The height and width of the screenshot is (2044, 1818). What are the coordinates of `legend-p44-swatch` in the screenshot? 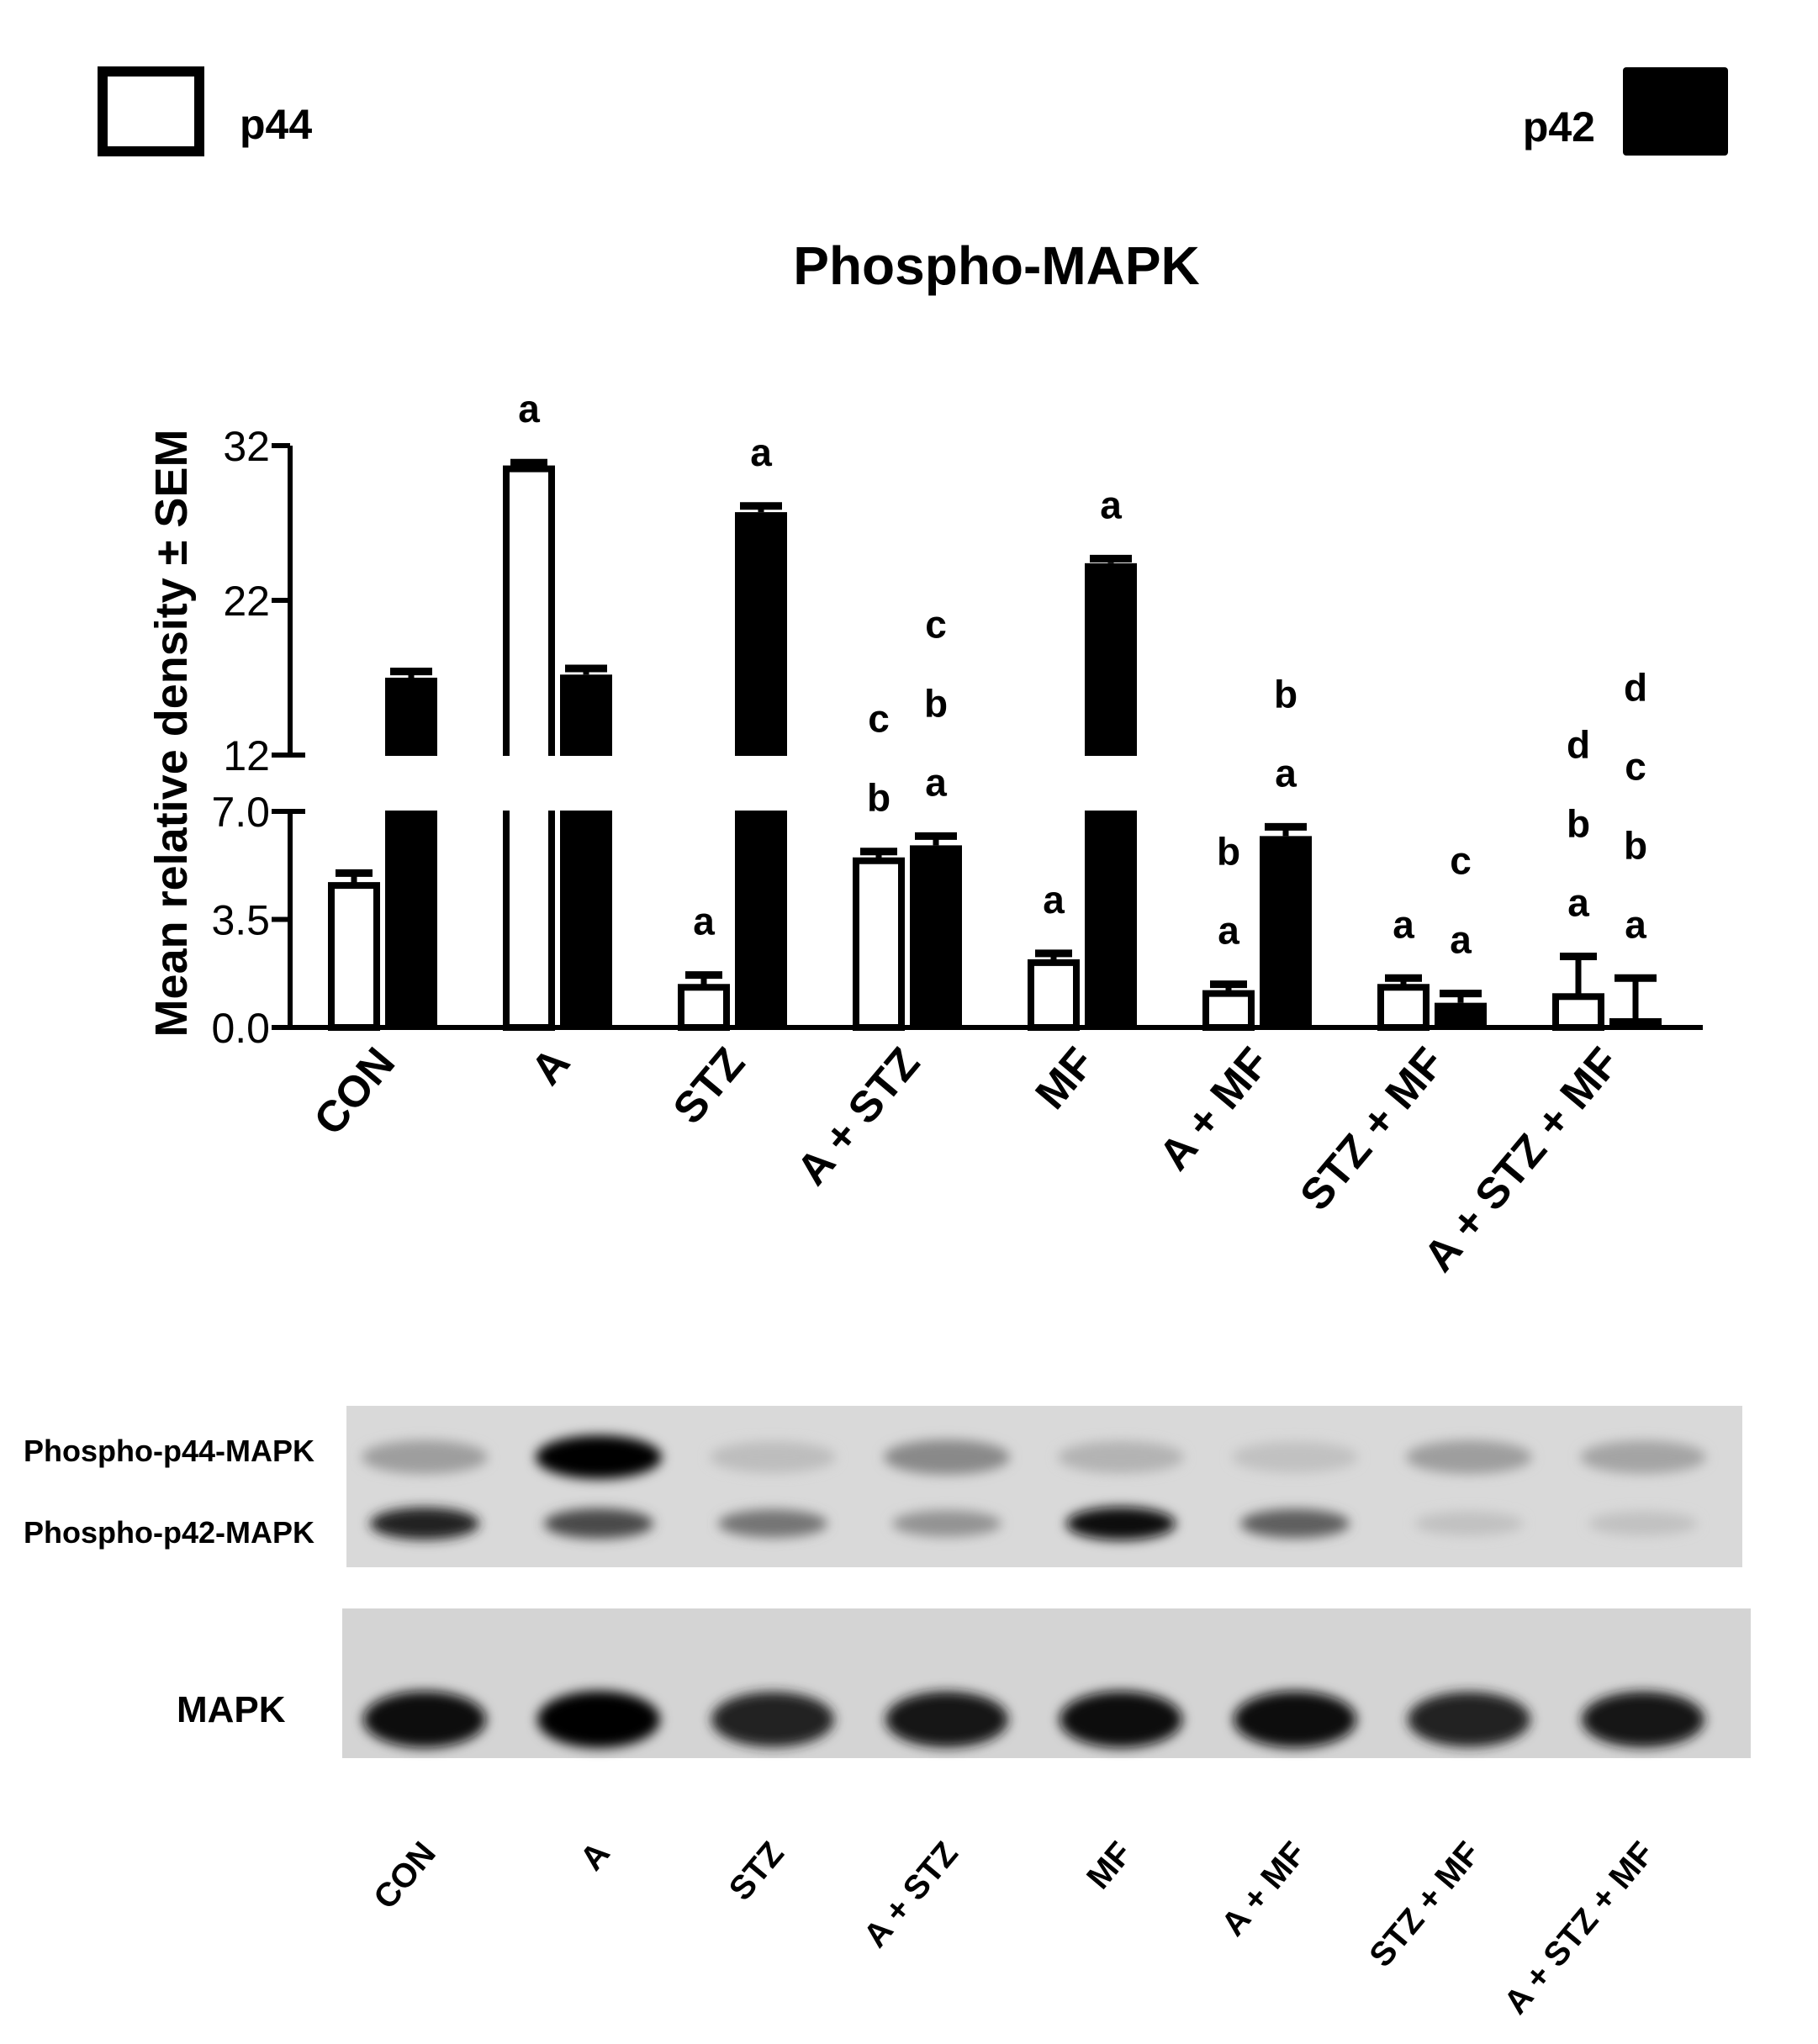 It's located at (151, 111).